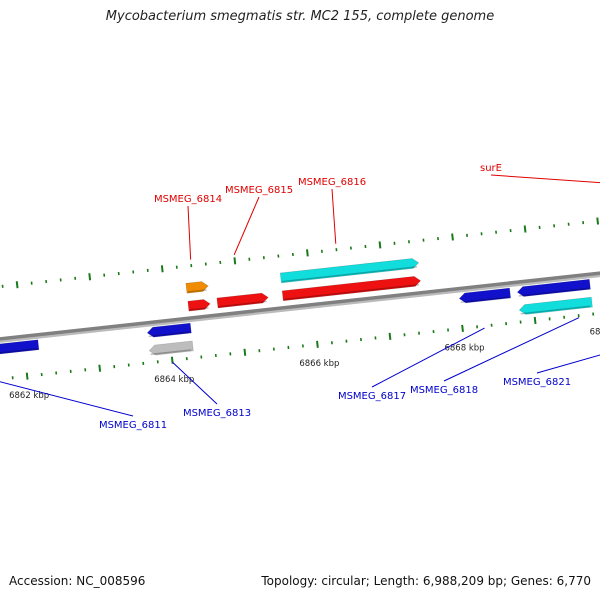 The height and width of the screenshot is (600, 600). What do you see at coordinates (111, 581) in the screenshot?
I see `accession-value: NC_008596` at bounding box center [111, 581].